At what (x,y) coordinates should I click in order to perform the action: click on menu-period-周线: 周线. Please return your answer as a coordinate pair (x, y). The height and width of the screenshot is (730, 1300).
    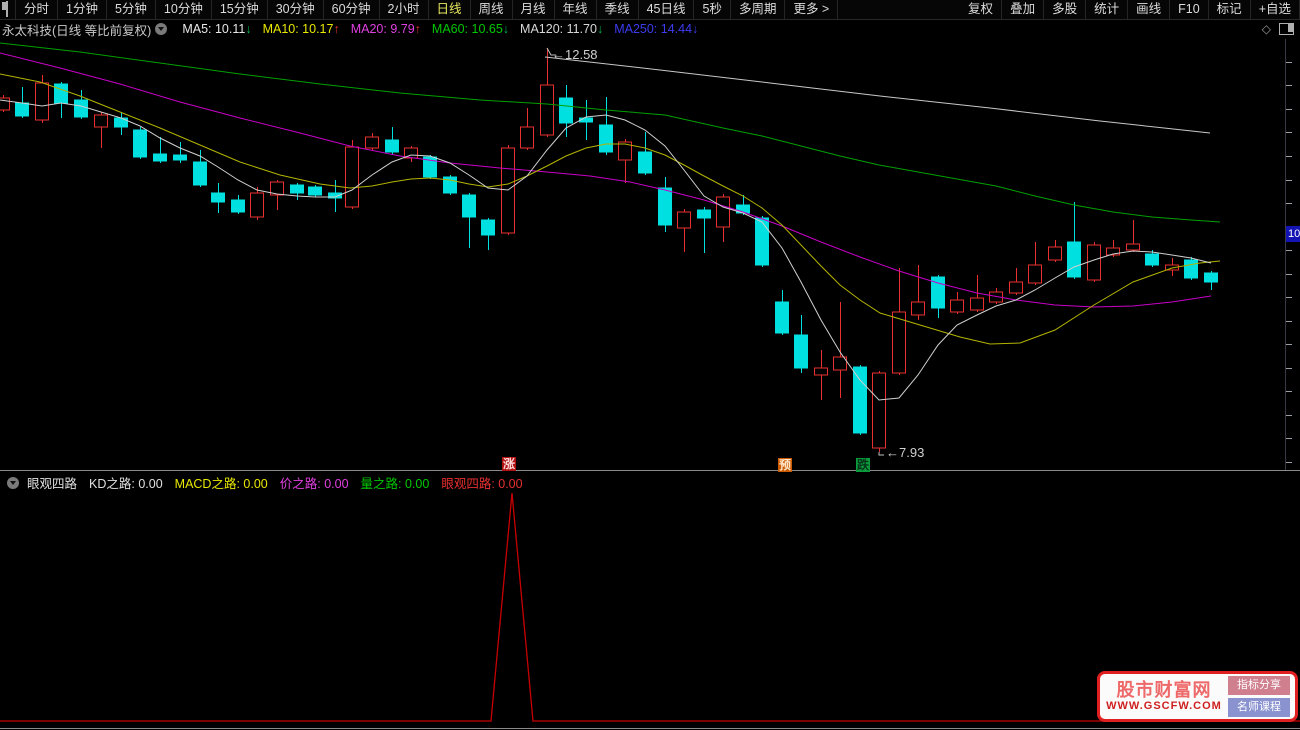
    Looking at the image, I should click on (492, 9).